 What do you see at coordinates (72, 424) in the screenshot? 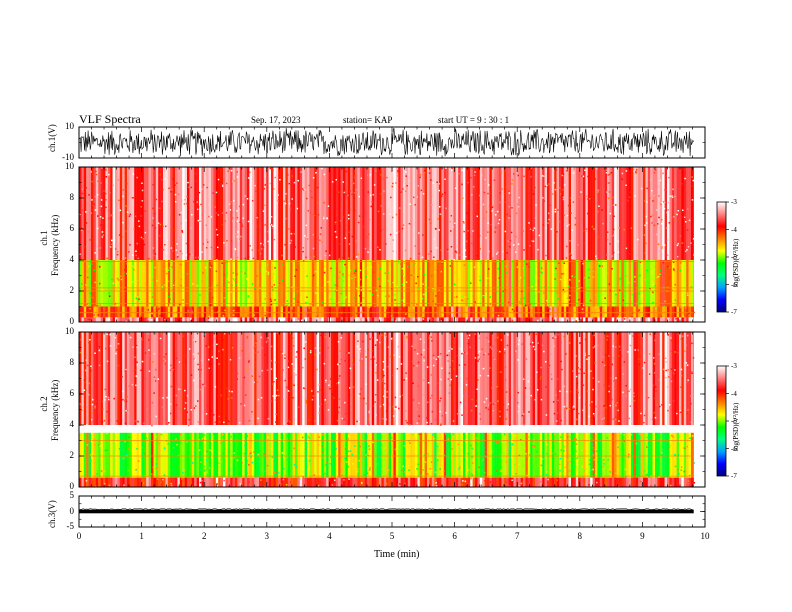
I see `ch2-spectrogram-ytick-2: 4` at bounding box center [72, 424].